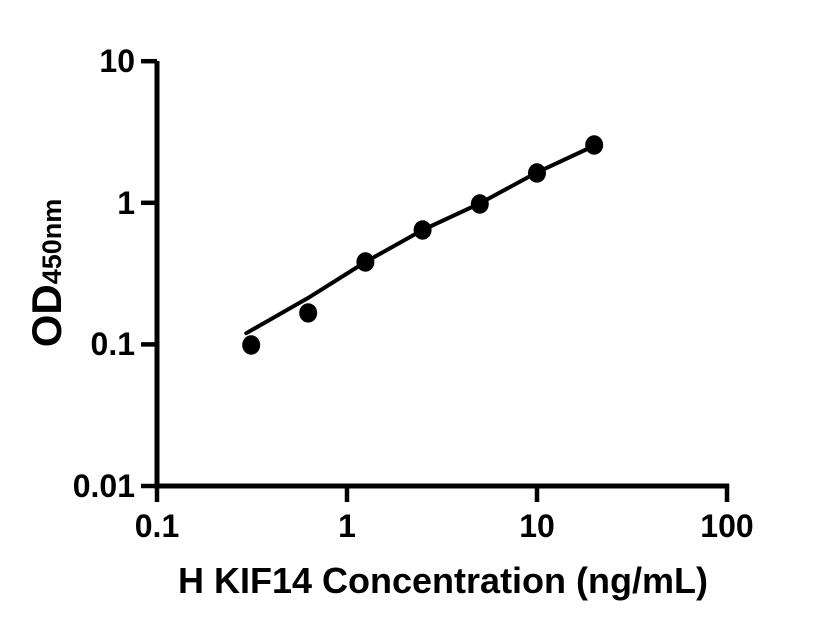 Image resolution: width=816 pixels, height=640 pixels. Describe the element at coordinates (727, 526) in the screenshot. I see `x-tick-label: 100` at that location.